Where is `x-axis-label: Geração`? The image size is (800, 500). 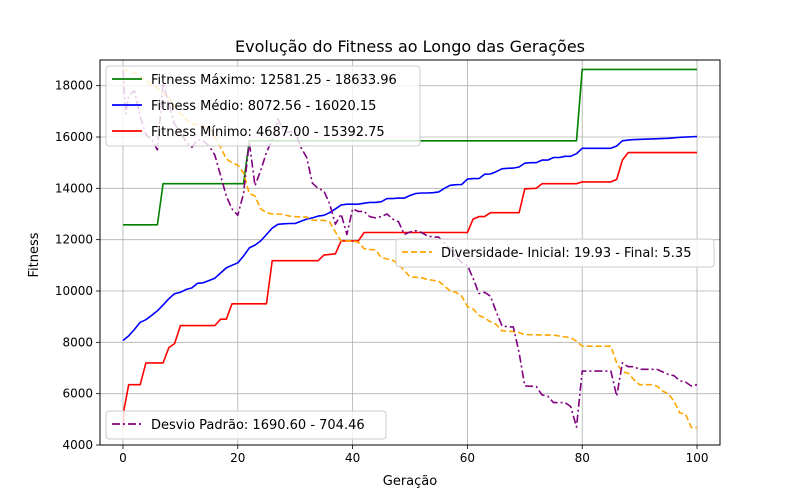
x-axis-label: Geração is located at coordinates (410, 481).